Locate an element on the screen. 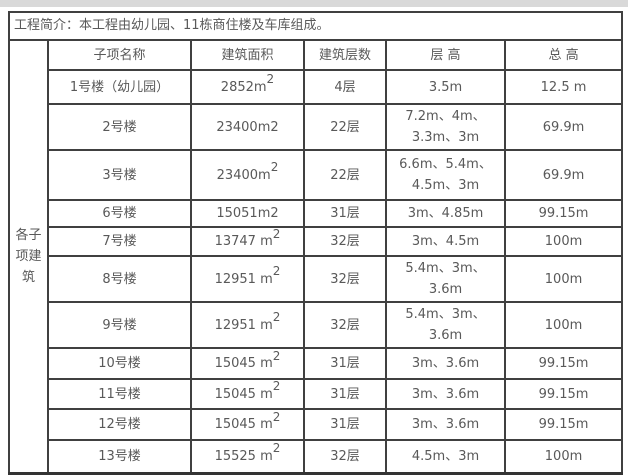  floor-height-cell: 3m、4.5m is located at coordinates (445, 241).